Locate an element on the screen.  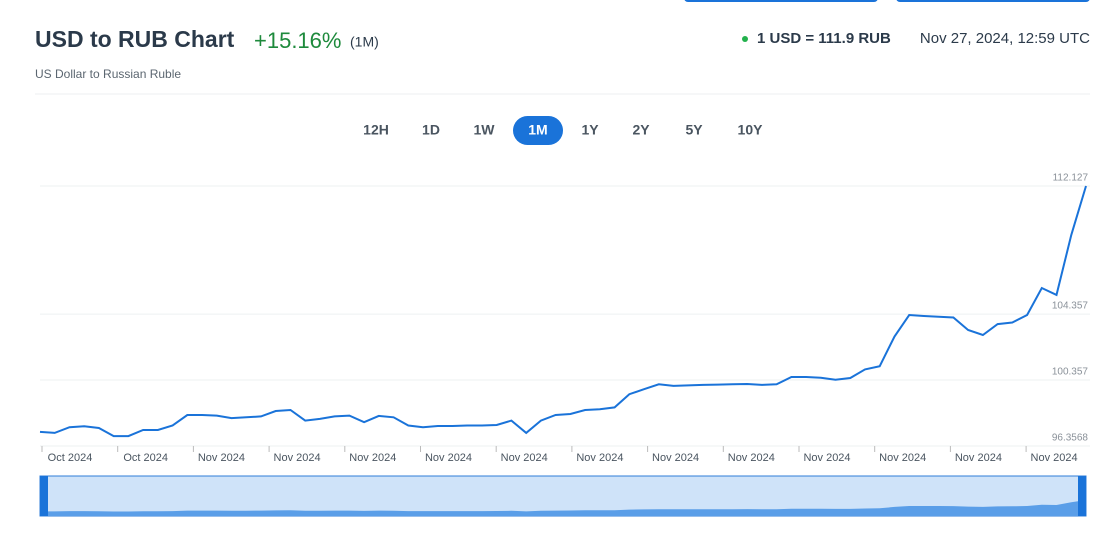
subtitle: US Dollar to Russian Ruble is located at coordinates (108, 74).